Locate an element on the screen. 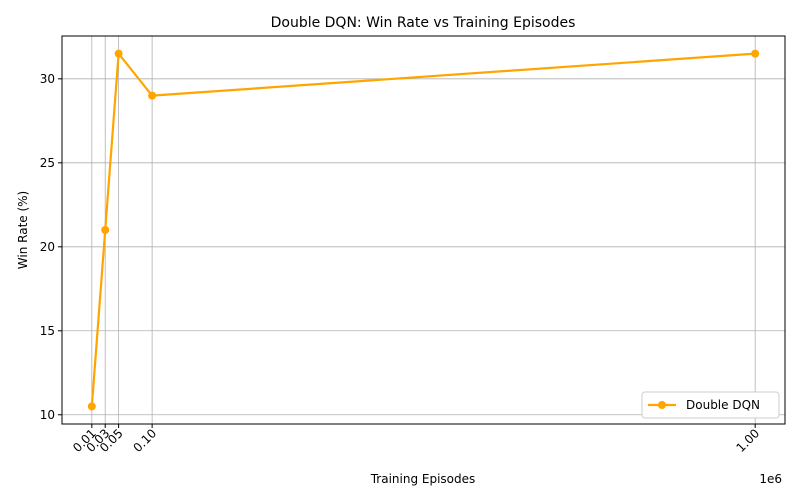  x-axis-label: Training Episodes is located at coordinates (423, 479).